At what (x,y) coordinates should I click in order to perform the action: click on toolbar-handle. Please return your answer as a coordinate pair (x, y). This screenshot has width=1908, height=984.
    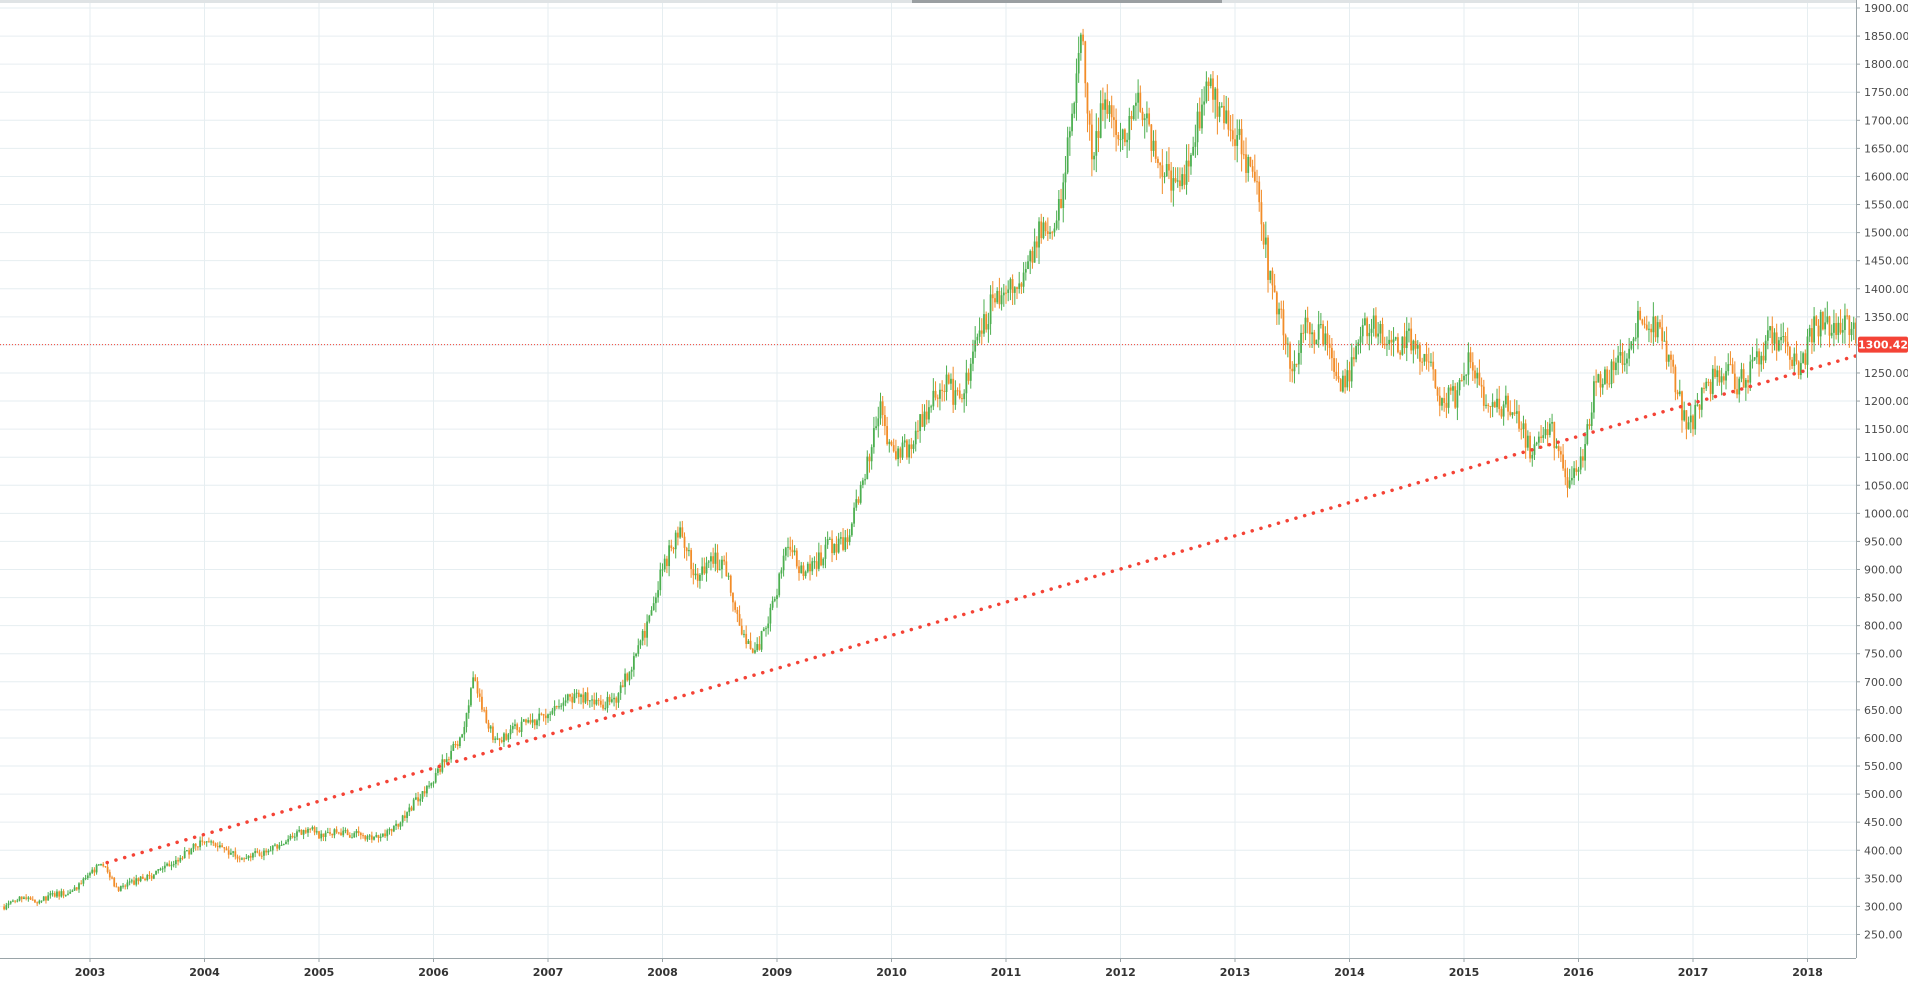
    Looking at the image, I should click on (1067, 1).